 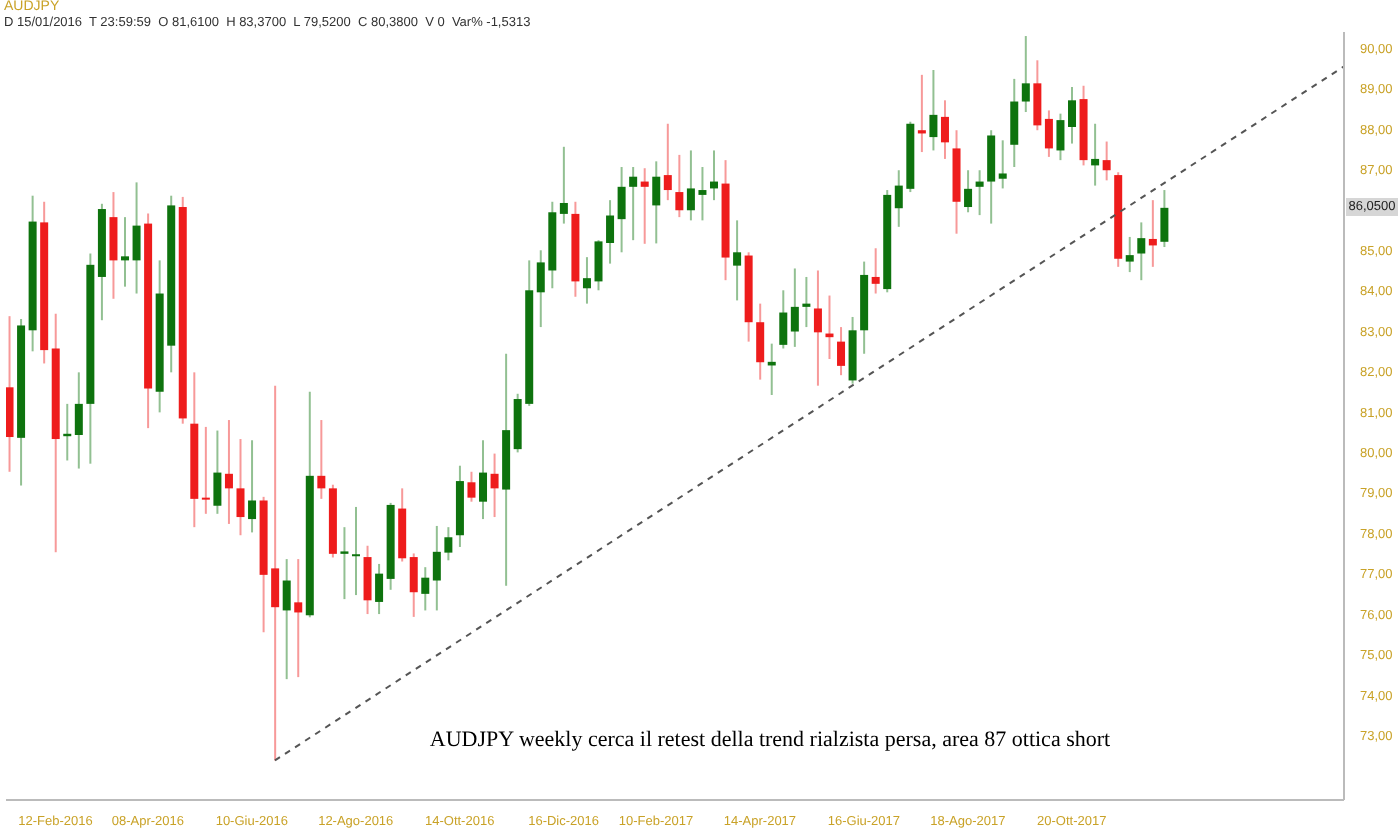 What do you see at coordinates (770, 741) in the screenshot?
I see `annotation: AUDJPY weekly cerca il retest della trend rialzista persa, area 87 ottica short` at bounding box center [770, 741].